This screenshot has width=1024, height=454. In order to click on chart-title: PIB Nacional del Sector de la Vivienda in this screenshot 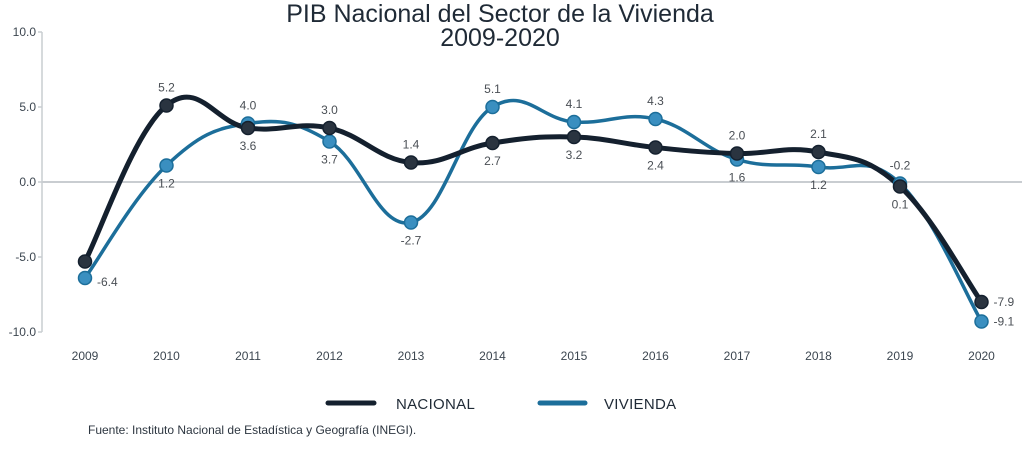, I will do `click(500, 14)`.